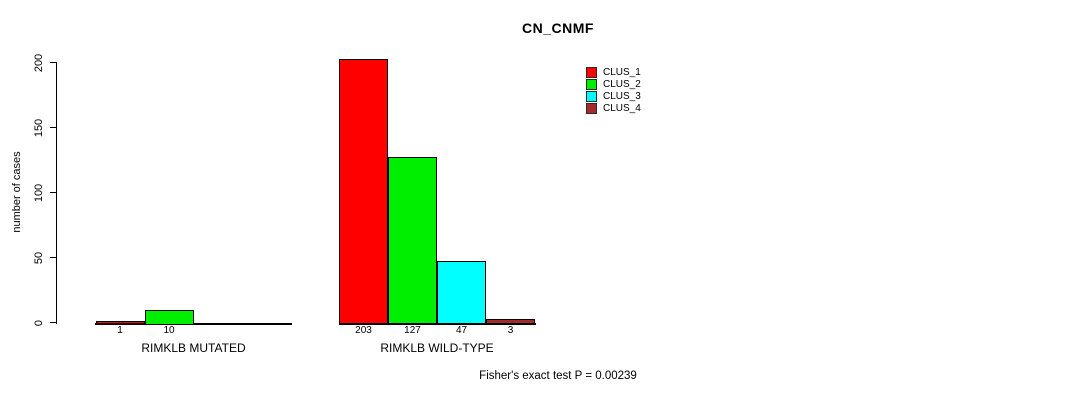 The image size is (1090, 400). I want to click on legend-item: CLUS_4, so click(613, 108).